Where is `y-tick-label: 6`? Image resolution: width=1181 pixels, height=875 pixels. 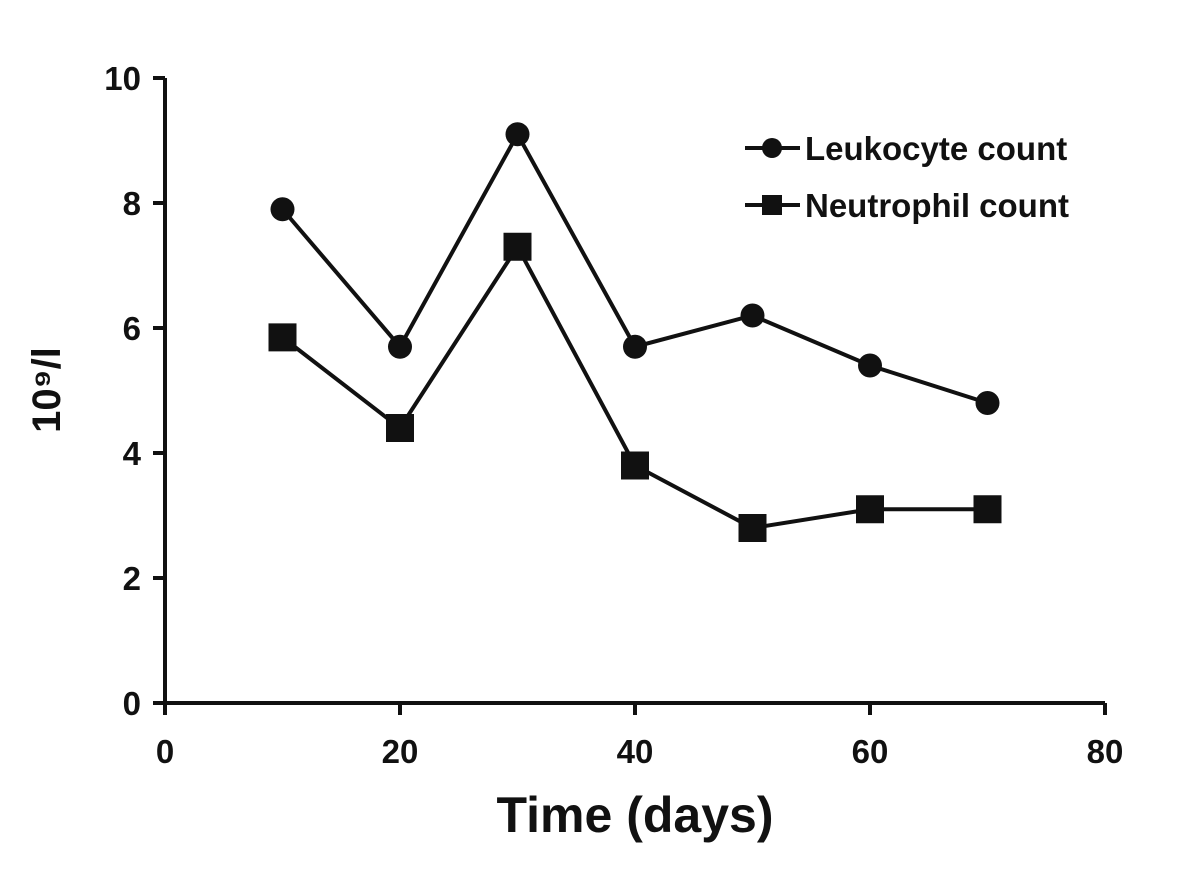
y-tick-label: 6 is located at coordinates (132, 328).